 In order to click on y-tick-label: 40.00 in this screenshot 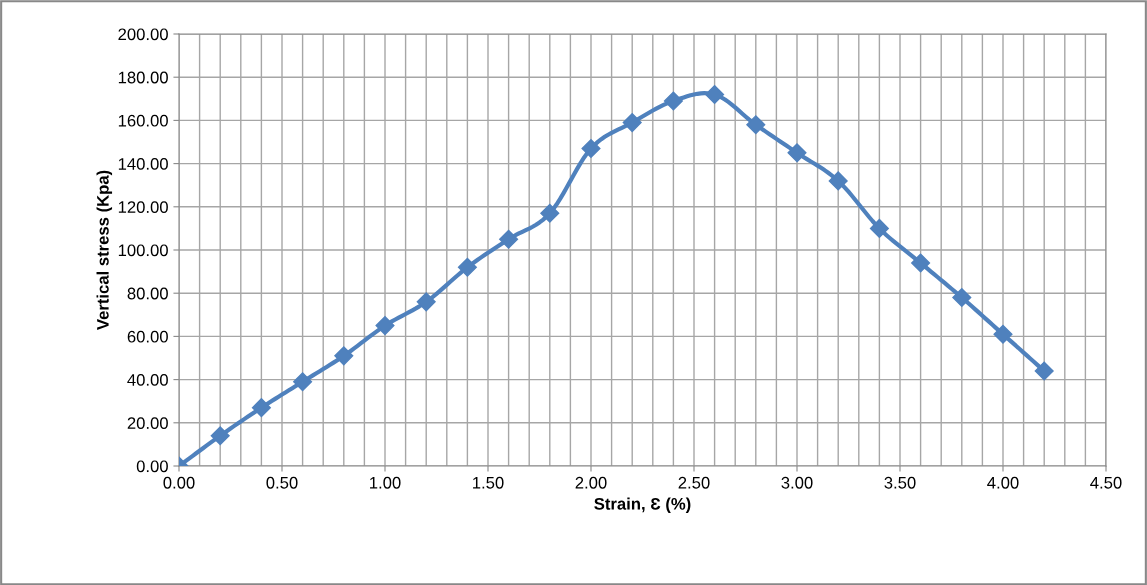, I will do `click(147, 380)`.